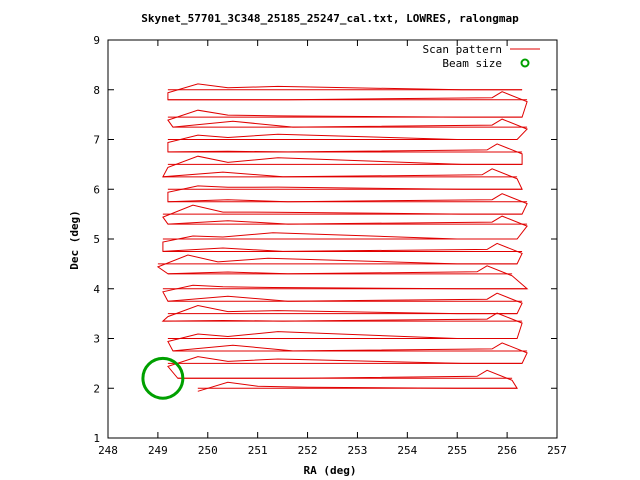 The image size is (640, 480). What do you see at coordinates (330, 470) in the screenshot?
I see `x-axis-label: RA (deg)` at bounding box center [330, 470].